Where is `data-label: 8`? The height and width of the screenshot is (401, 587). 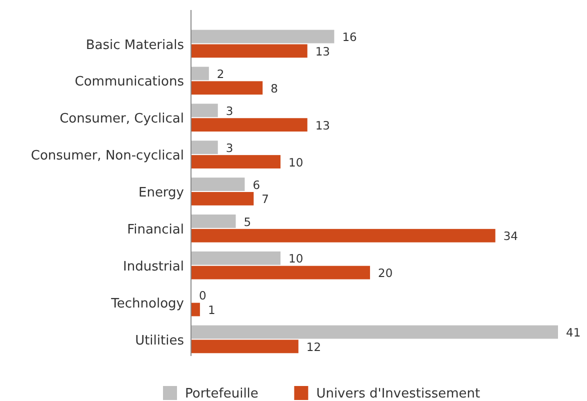 data-label: 8 is located at coordinates (274, 88).